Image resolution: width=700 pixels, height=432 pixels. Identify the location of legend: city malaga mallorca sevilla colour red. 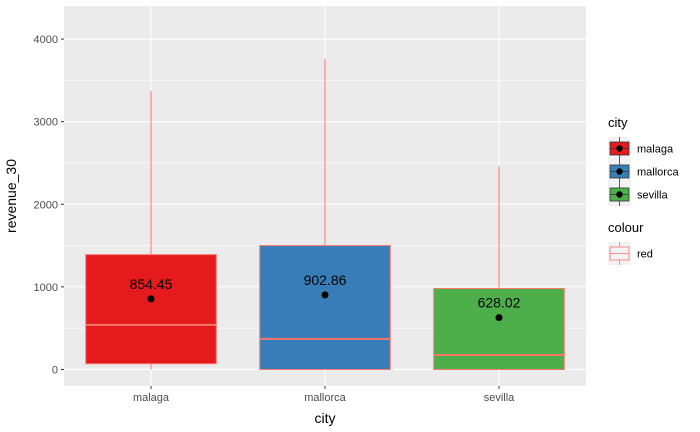
(643, 190).